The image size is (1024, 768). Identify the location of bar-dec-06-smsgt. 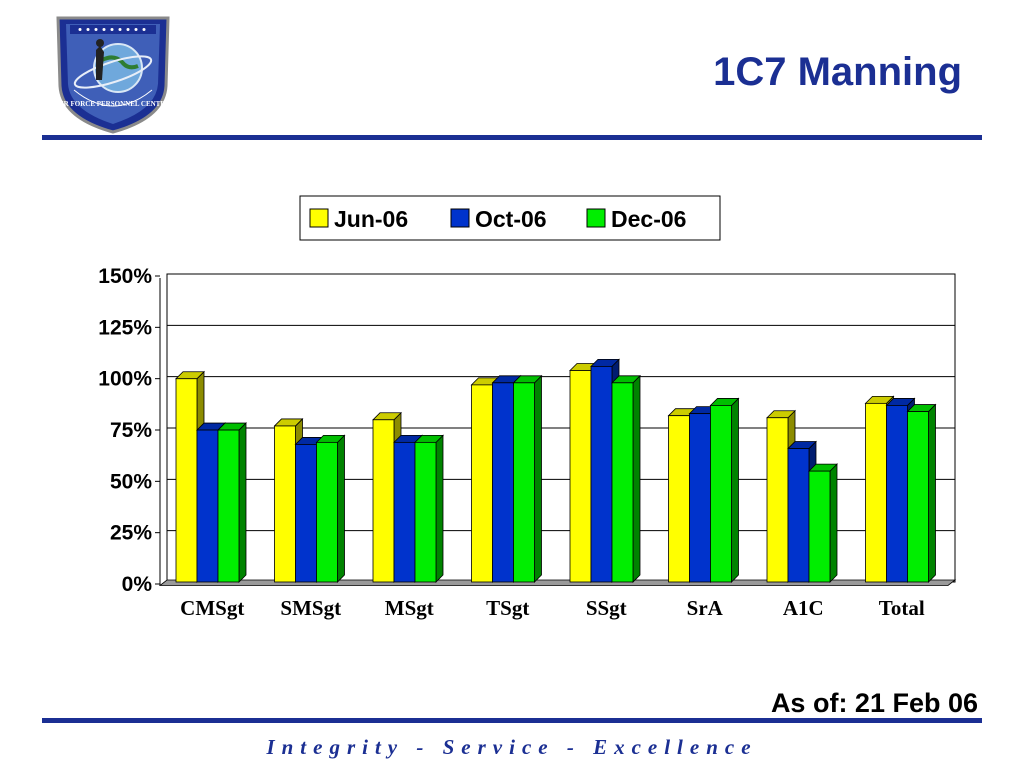
(330, 508).